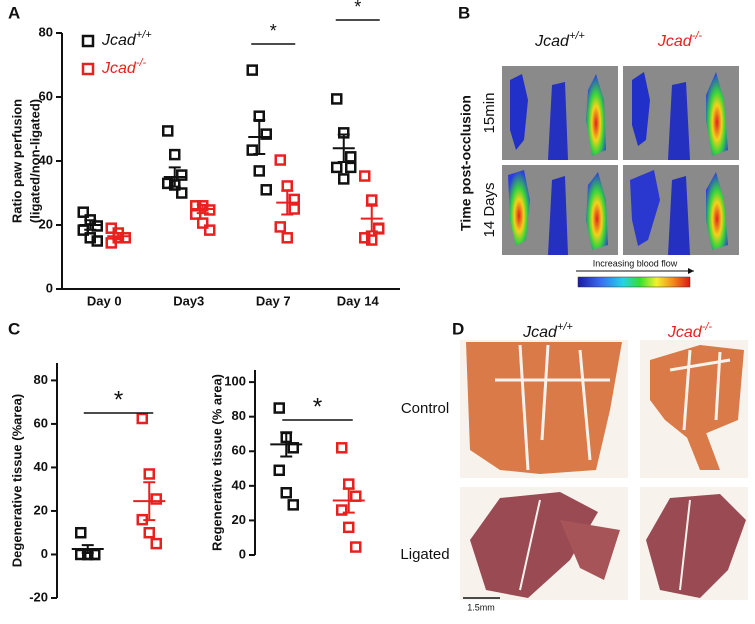 The height and width of the screenshot is (624, 755). Describe the element at coordinates (124, 67) in the screenshot. I see `legend-label: Jcad-/-` at that location.